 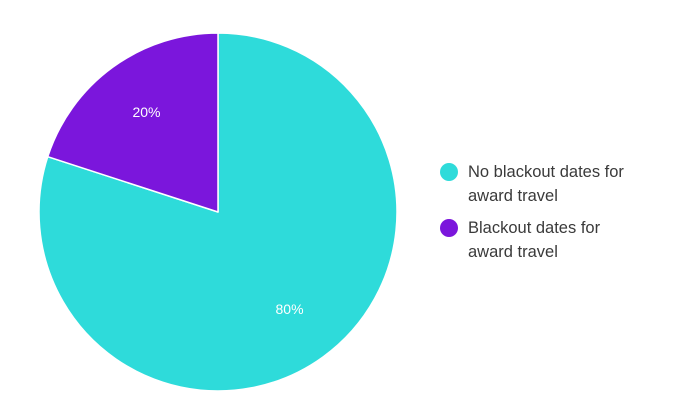 I want to click on pie-slice-blackout, so click(x=133, y=122).